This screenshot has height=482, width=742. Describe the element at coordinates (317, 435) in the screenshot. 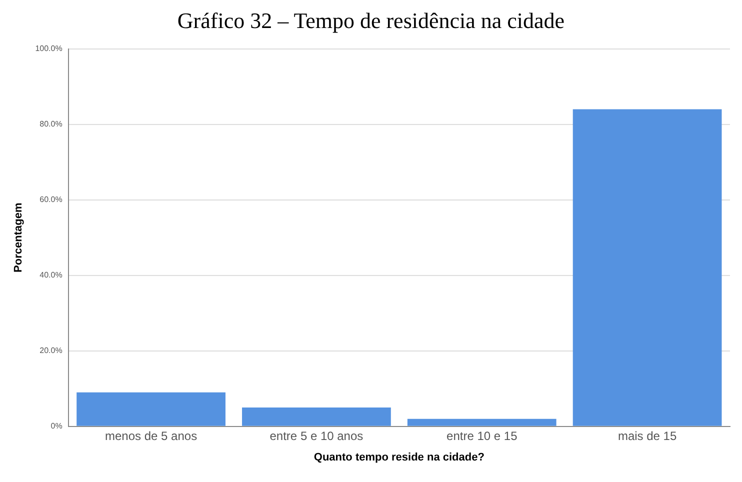

I see `x-tick-label: entre 5 e 10 anos` at that location.